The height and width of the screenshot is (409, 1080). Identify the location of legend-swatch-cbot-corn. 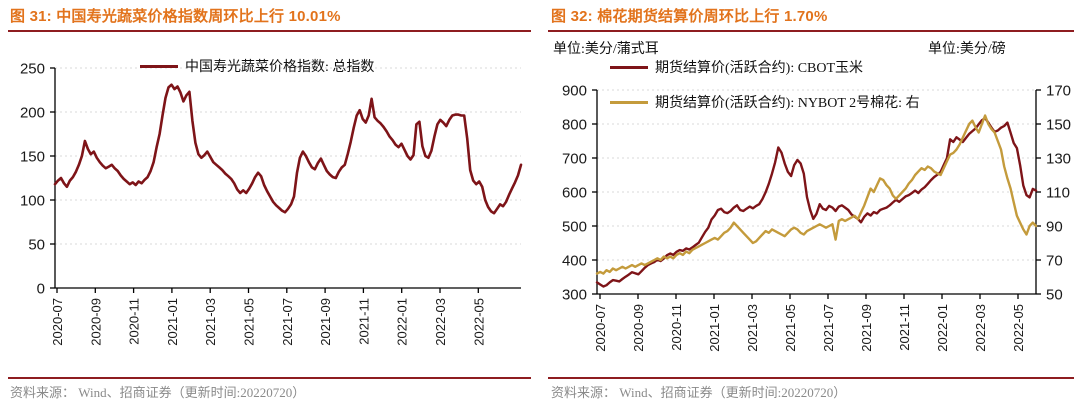
(629, 67).